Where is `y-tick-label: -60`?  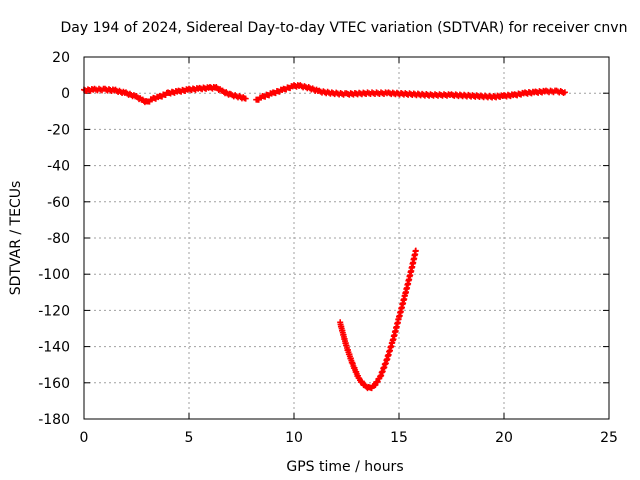 y-tick-label: -60 is located at coordinates (58, 203).